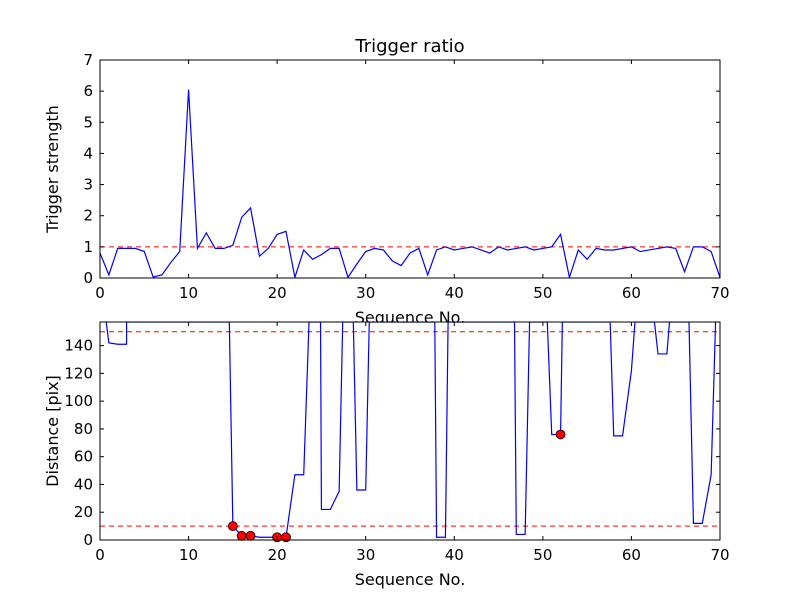  I want to click on y-tick-label: 4, so click(88, 153).